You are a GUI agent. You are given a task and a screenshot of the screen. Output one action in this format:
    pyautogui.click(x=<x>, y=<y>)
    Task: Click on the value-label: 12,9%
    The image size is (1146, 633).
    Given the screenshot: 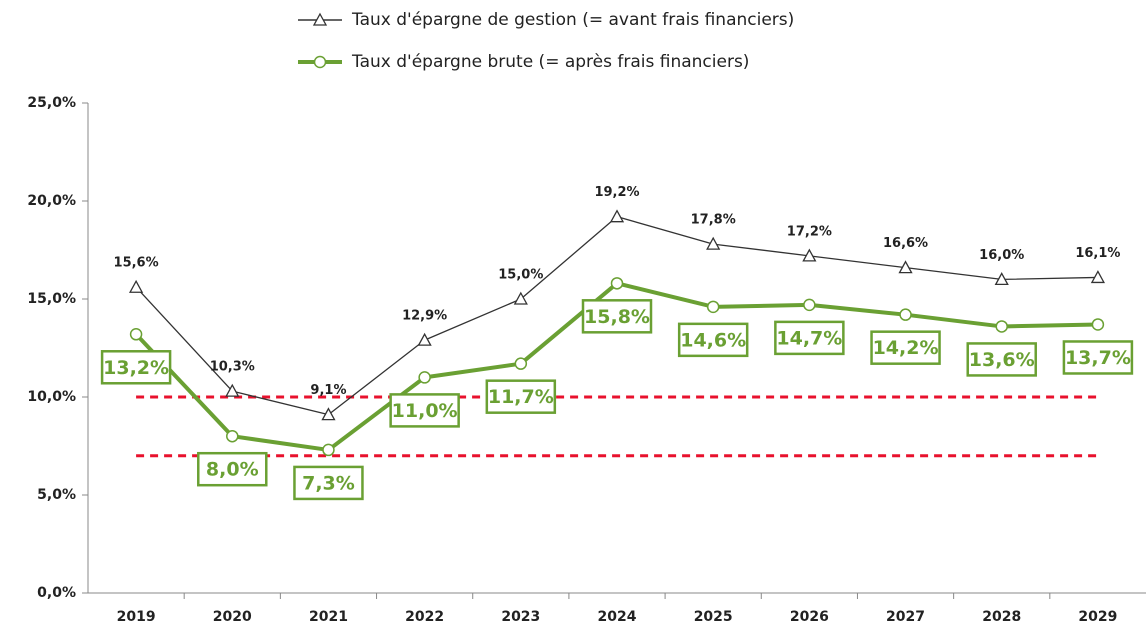 What is the action you would take?
    pyautogui.click(x=424, y=316)
    